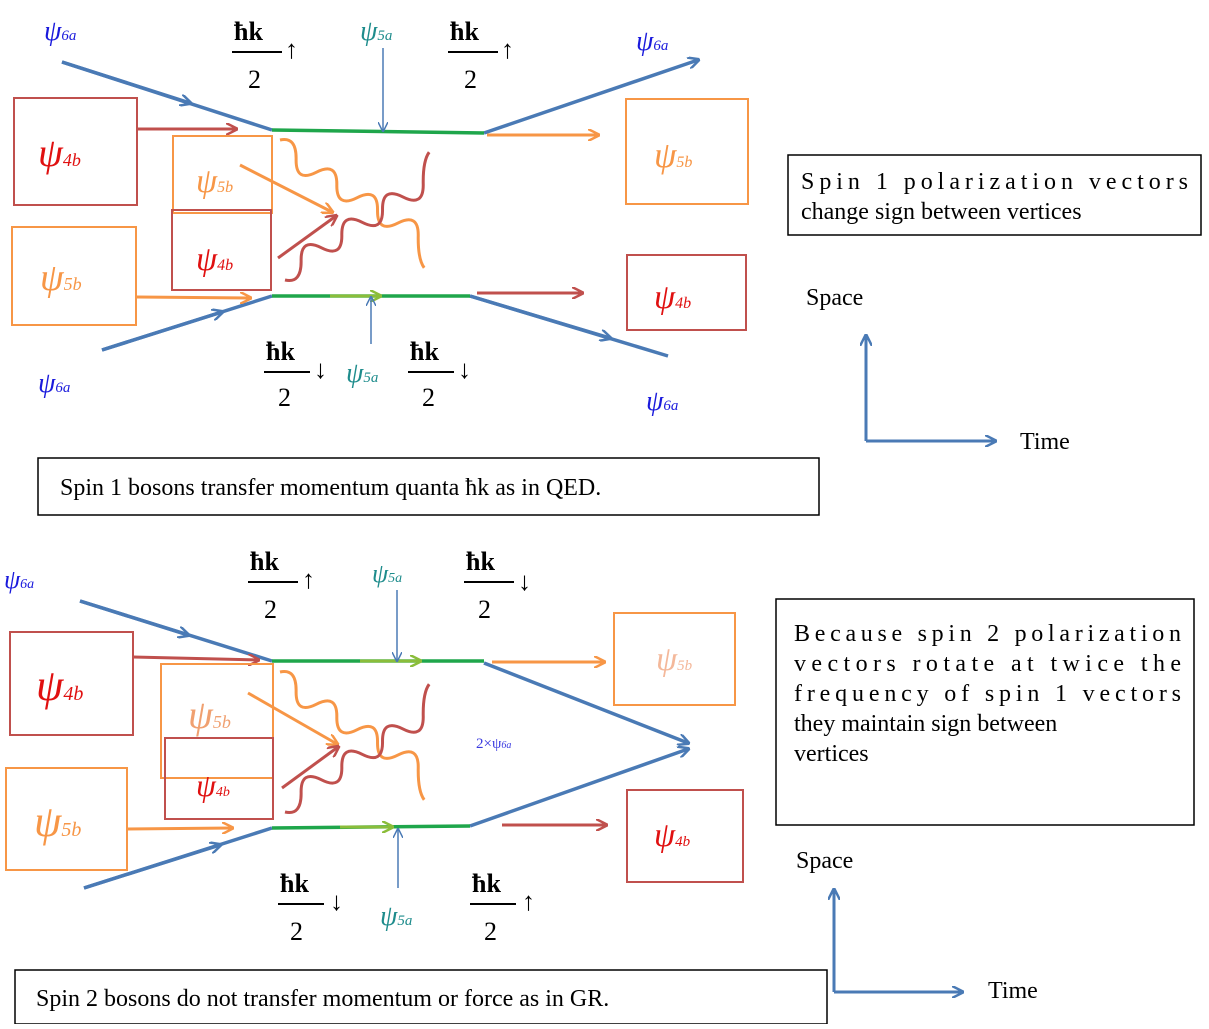 This screenshot has height=1029, width=1209. Describe the element at coordinates (193, 297) in the screenshot. I see `top-orange-in-lower-arrow` at that location.